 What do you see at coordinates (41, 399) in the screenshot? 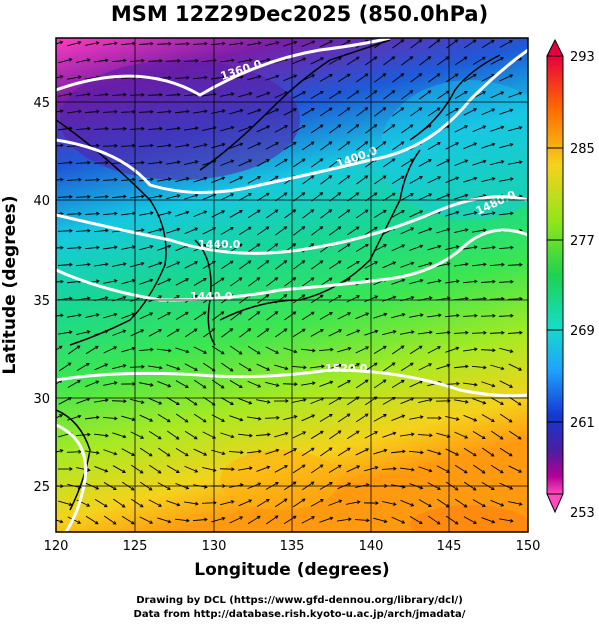
I see `y-tick-label: 30` at bounding box center [41, 399].